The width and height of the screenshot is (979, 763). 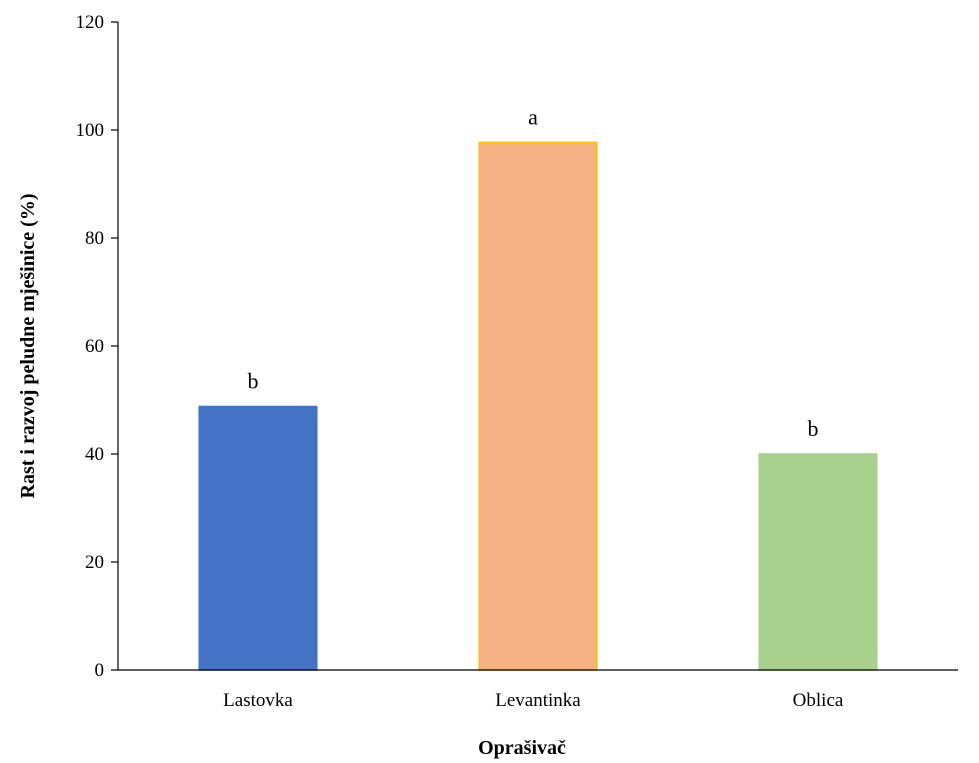 What do you see at coordinates (813, 428) in the screenshot?
I see `significance-label-oblica: b` at bounding box center [813, 428].